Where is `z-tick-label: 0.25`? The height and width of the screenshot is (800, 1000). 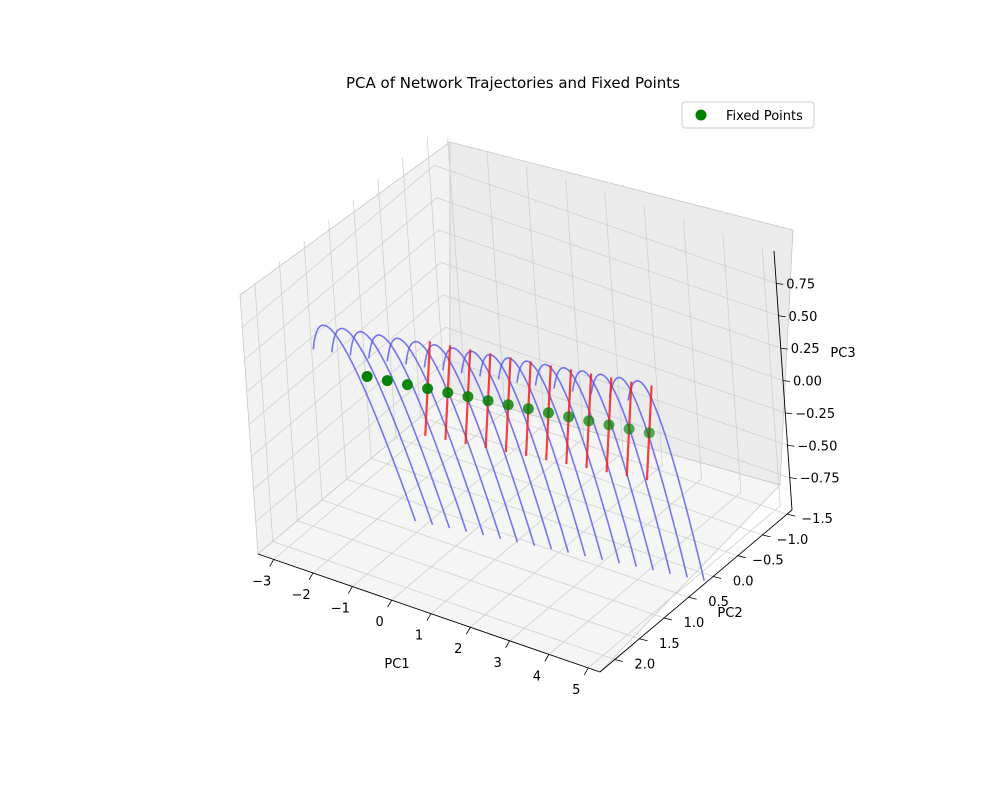 z-tick-label: 0.25 is located at coordinates (805, 349).